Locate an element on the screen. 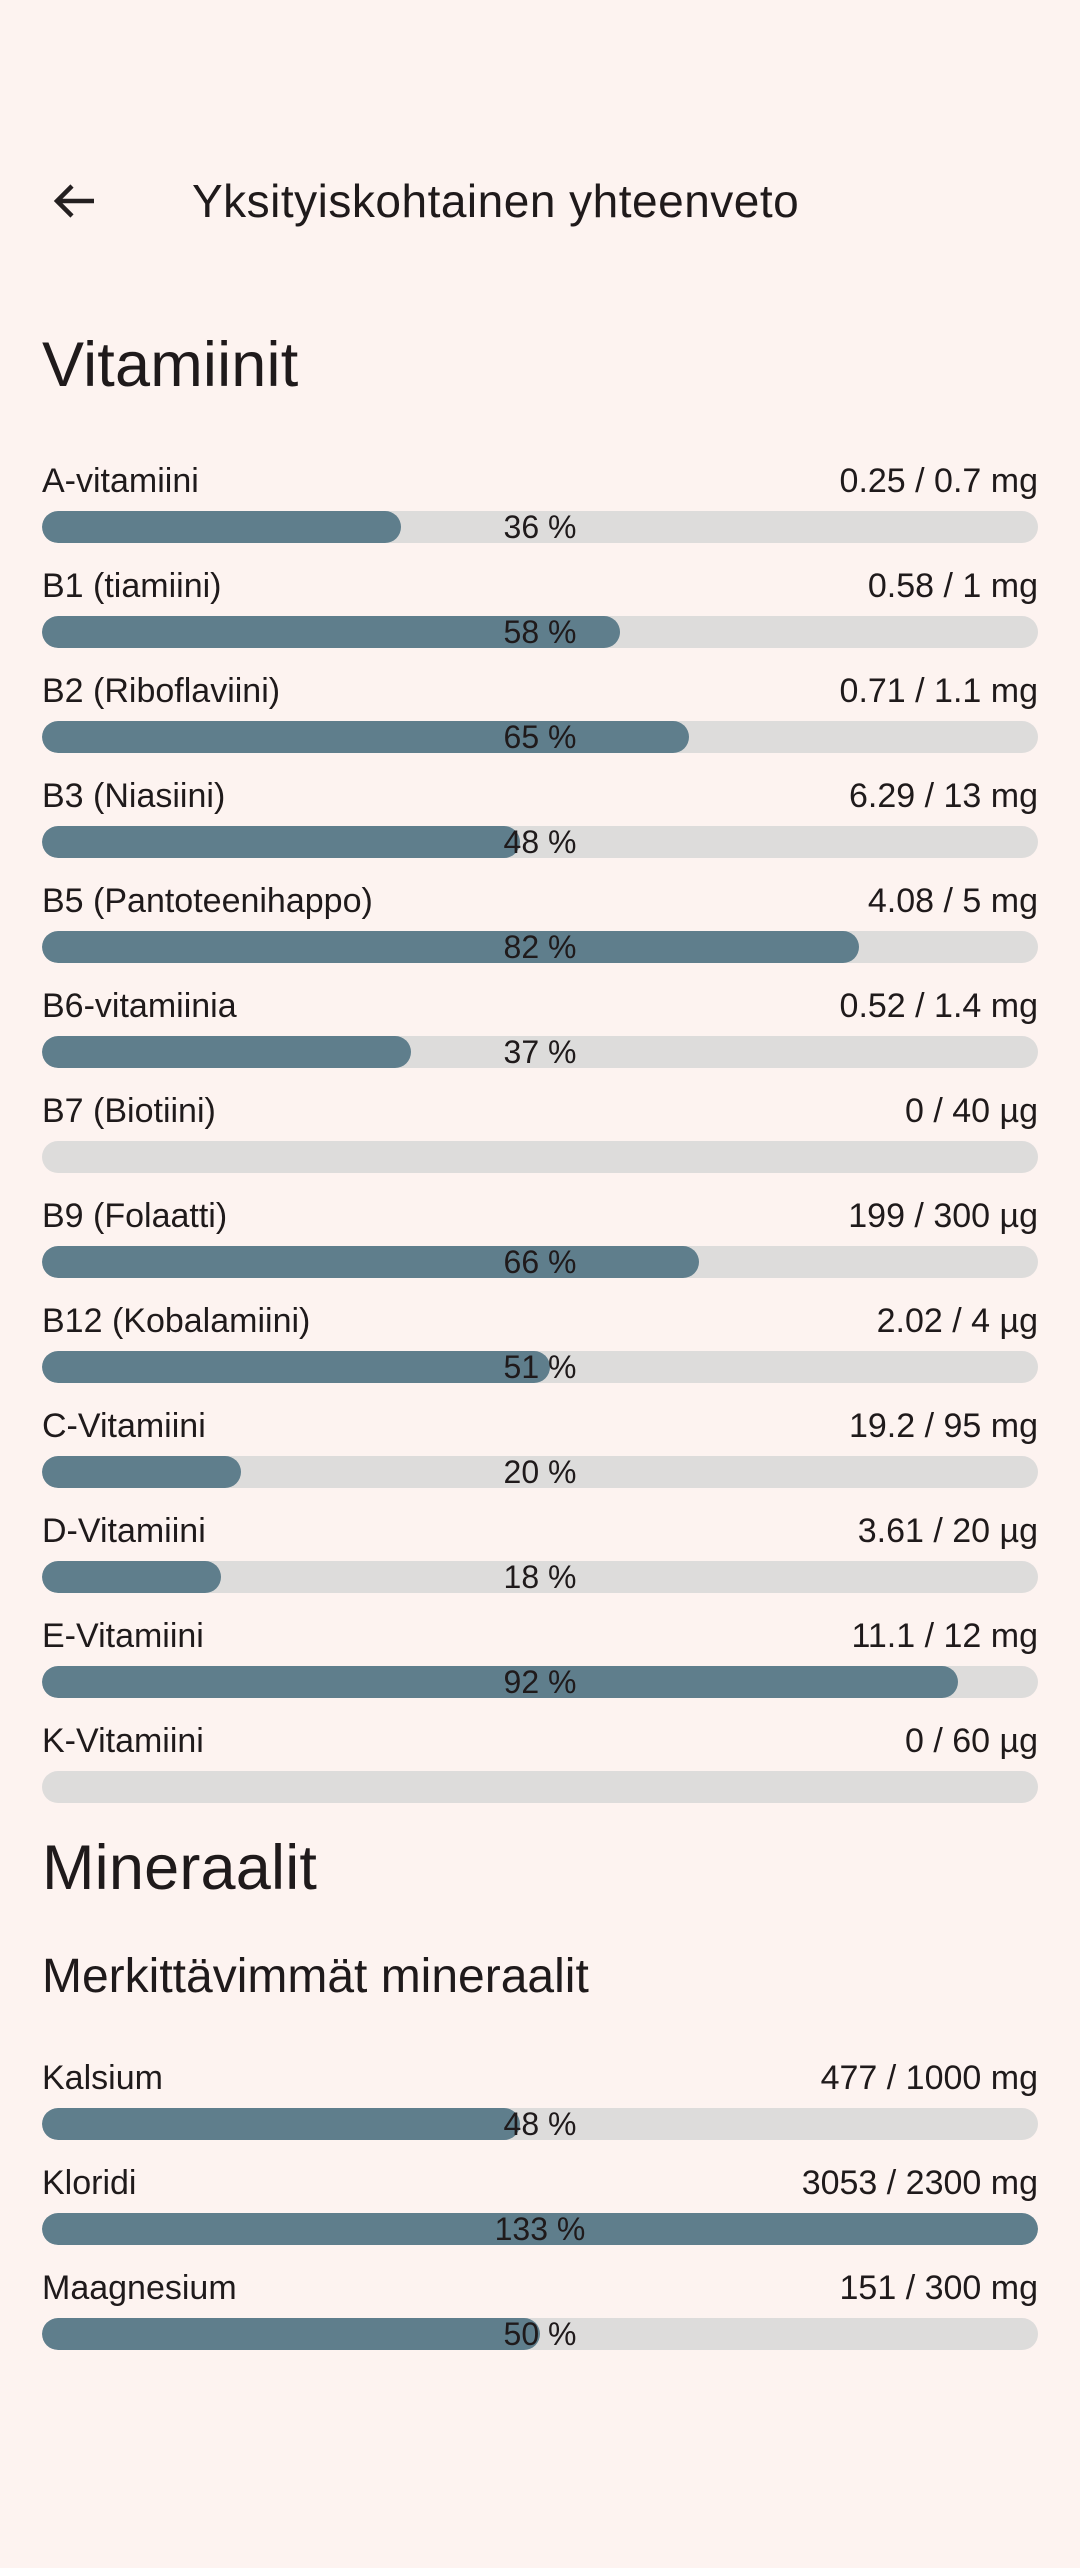 The image size is (1080, 2568). nutrient-value: 3053 / 2300 mg is located at coordinates (919, 2183).